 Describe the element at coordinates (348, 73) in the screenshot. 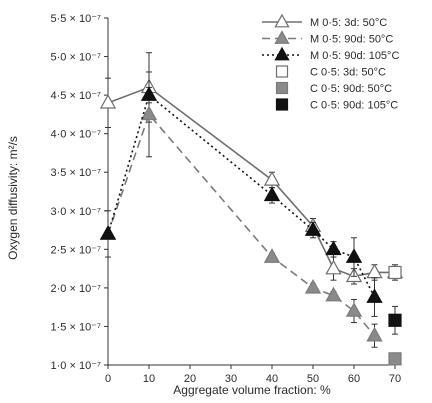

I see `legend-label: C 0·5: 3d: 50°C` at that location.